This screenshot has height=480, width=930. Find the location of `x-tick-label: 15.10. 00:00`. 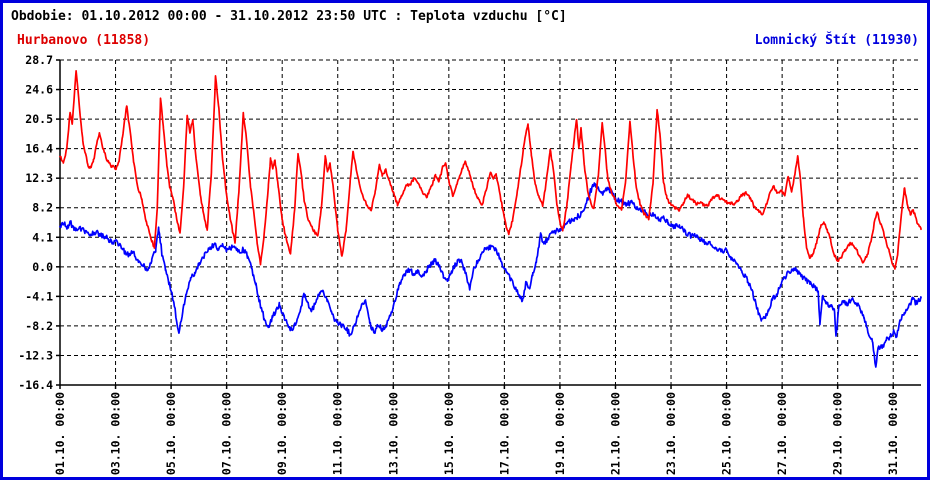

x-tick-label: 15.10. 00:00 is located at coordinates (449, 433).